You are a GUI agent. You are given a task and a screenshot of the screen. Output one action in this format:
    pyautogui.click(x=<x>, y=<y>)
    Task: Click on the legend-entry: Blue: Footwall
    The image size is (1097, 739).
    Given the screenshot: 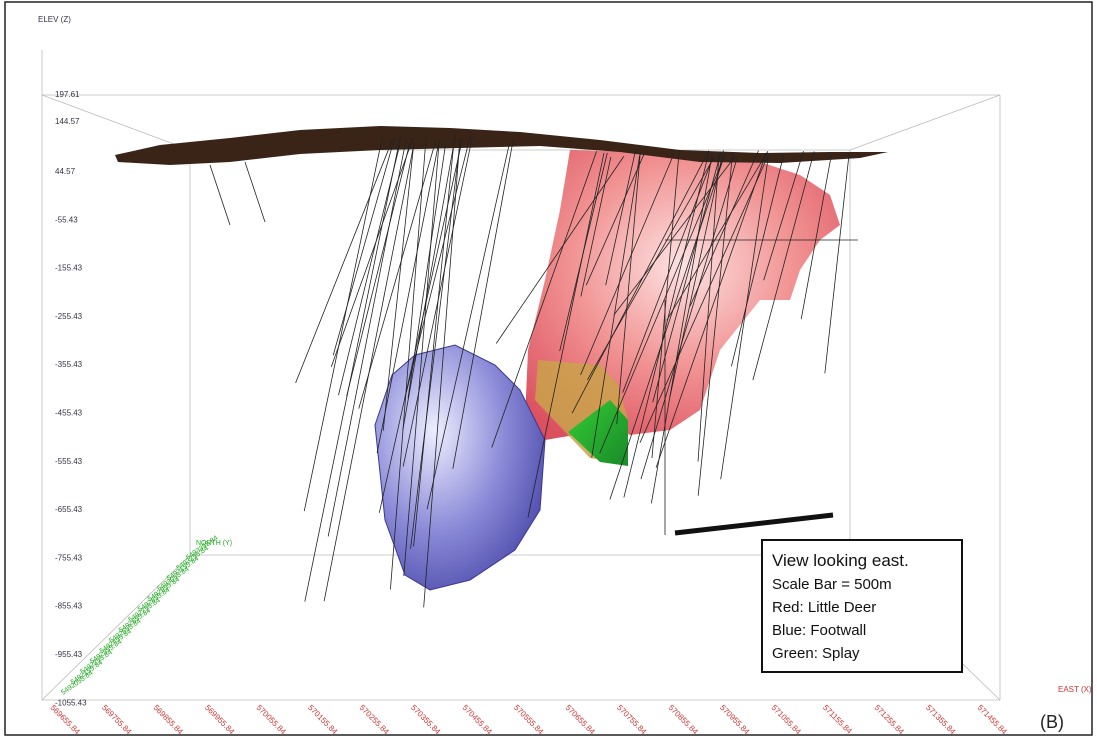 What is the action you would take?
    pyautogui.click(x=819, y=630)
    